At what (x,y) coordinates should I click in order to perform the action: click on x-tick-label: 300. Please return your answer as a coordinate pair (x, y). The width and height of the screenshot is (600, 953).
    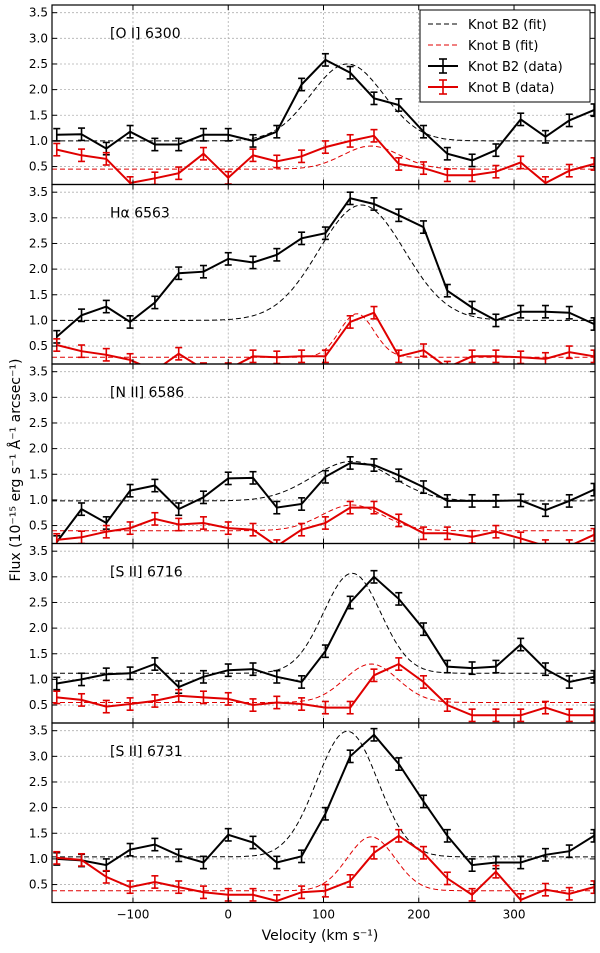
    Looking at the image, I should click on (514, 915).